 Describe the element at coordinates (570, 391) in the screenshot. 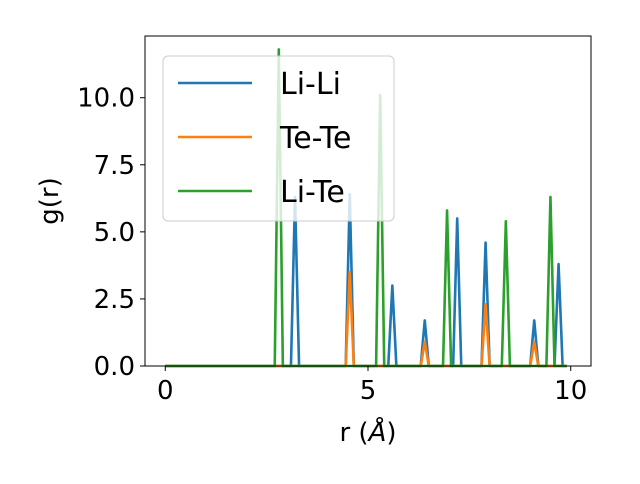

I see `x-tick-label: 10` at that location.